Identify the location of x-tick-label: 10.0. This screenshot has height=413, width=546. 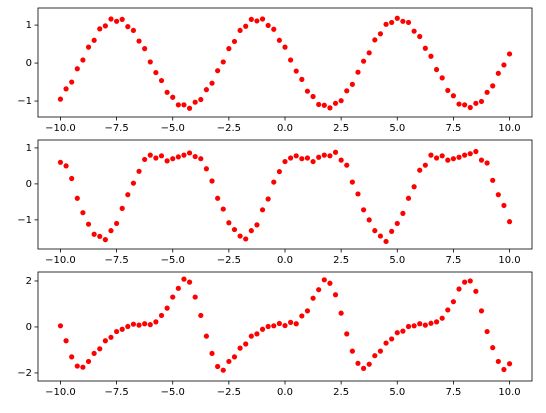
(509, 128).